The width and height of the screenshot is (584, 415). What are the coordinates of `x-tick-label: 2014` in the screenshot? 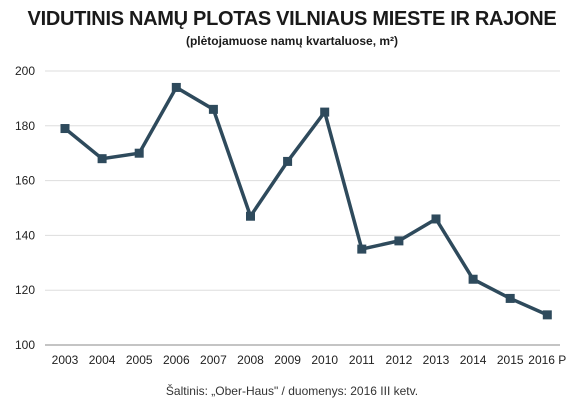 It's located at (473, 360).